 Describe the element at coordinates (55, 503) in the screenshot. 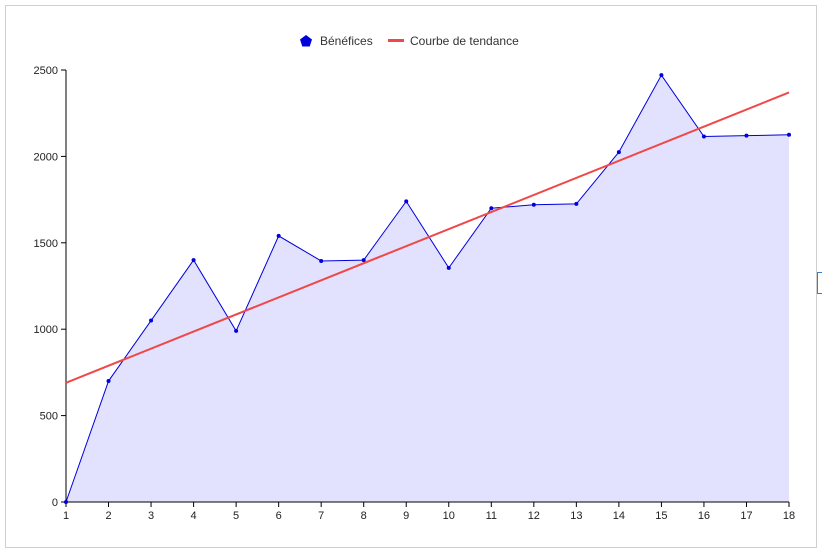

I see `y-tick-label-0: 0` at that location.